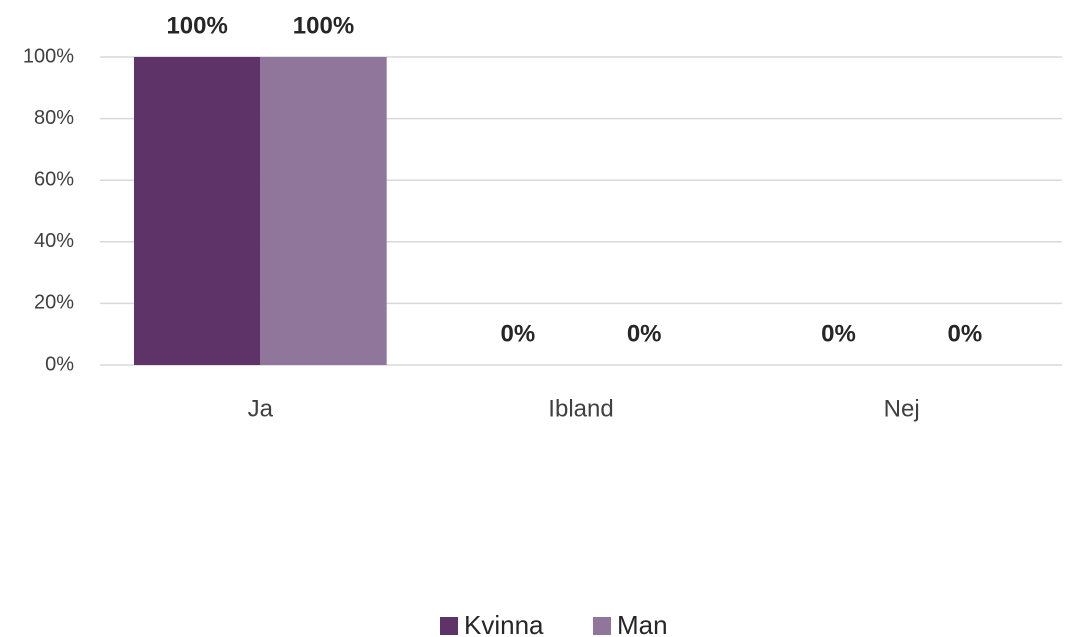 The height and width of the screenshot is (637, 1076). What do you see at coordinates (48, 56) in the screenshot?
I see `y-tick-label: 100%` at bounding box center [48, 56].